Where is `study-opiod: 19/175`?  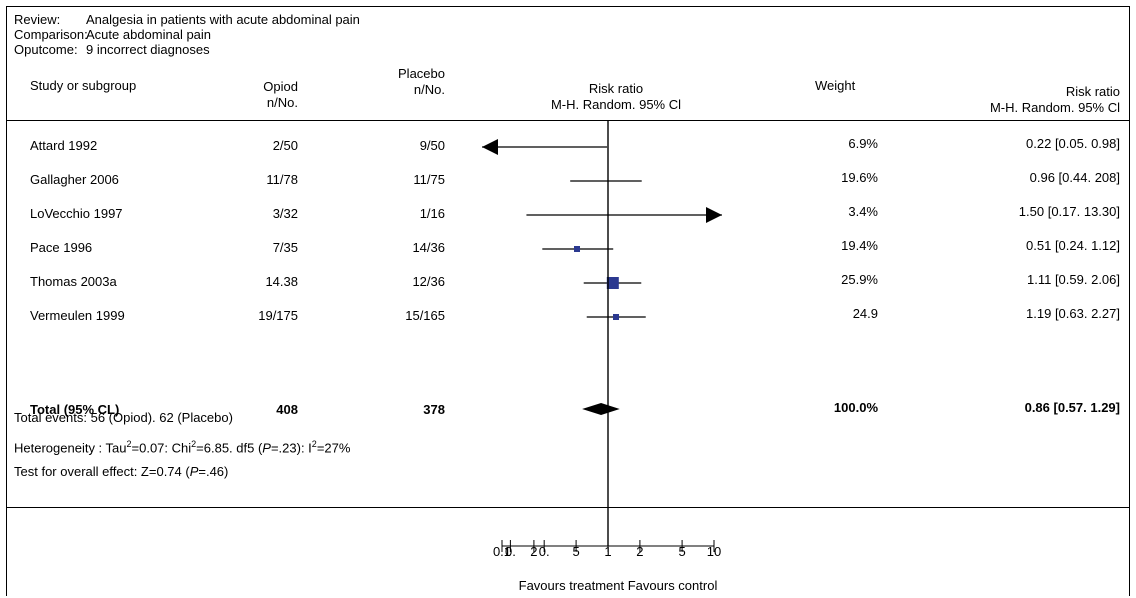 study-opiod: 19/175 is located at coordinates (278, 315).